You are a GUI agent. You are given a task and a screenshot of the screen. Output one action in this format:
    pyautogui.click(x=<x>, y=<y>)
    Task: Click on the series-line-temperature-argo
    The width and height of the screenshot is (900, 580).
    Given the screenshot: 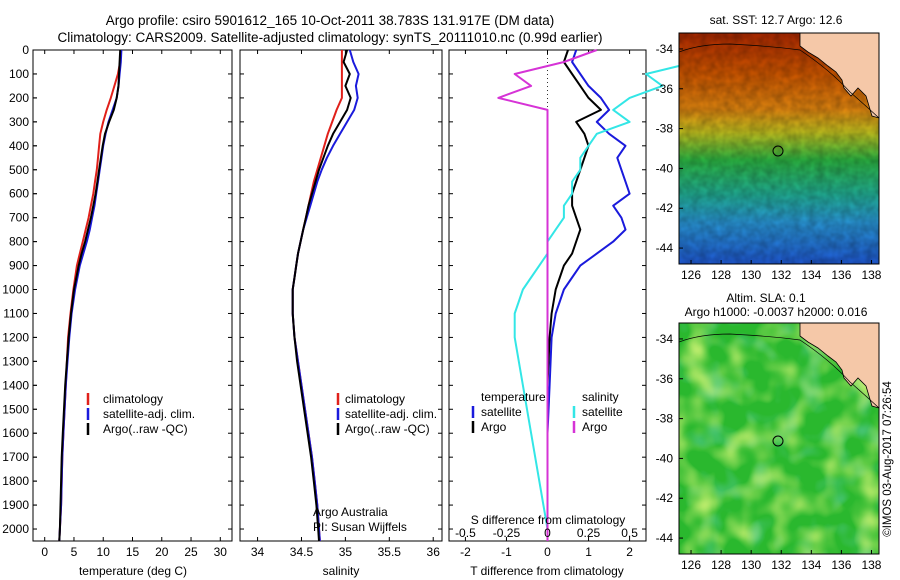 What is the action you would take?
    pyautogui.click(x=574, y=295)
    